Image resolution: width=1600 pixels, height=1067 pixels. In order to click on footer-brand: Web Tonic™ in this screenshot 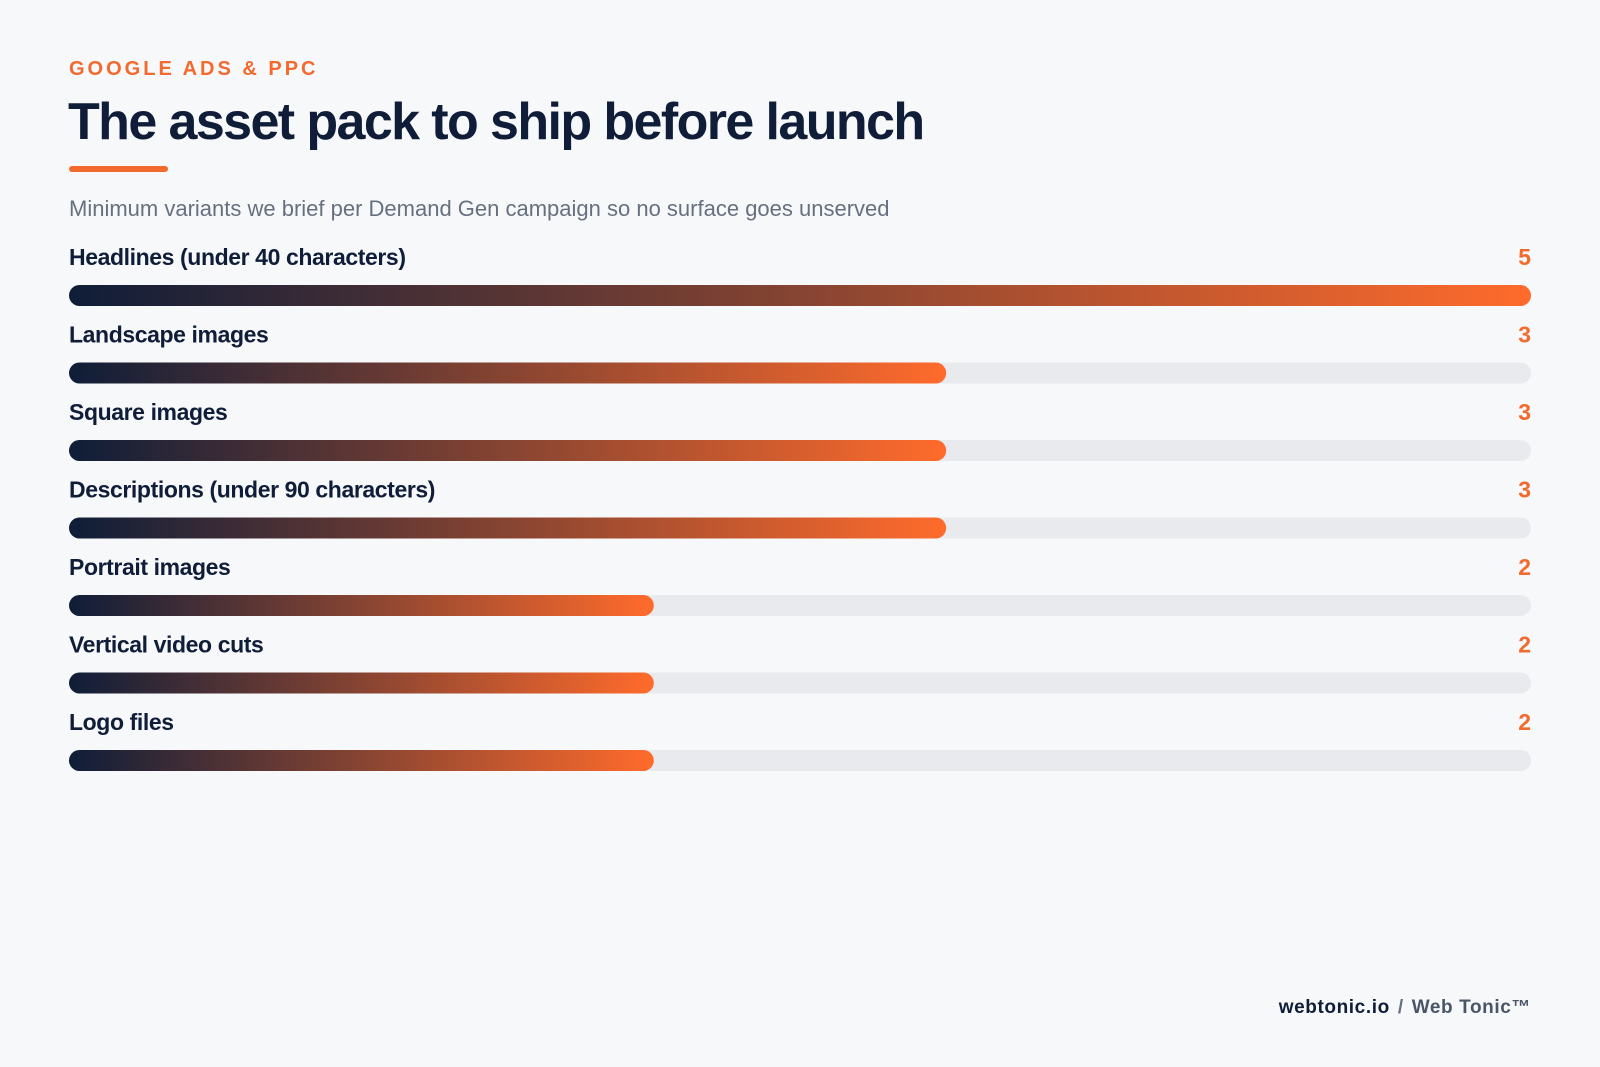, I will do `click(1471, 1007)`.